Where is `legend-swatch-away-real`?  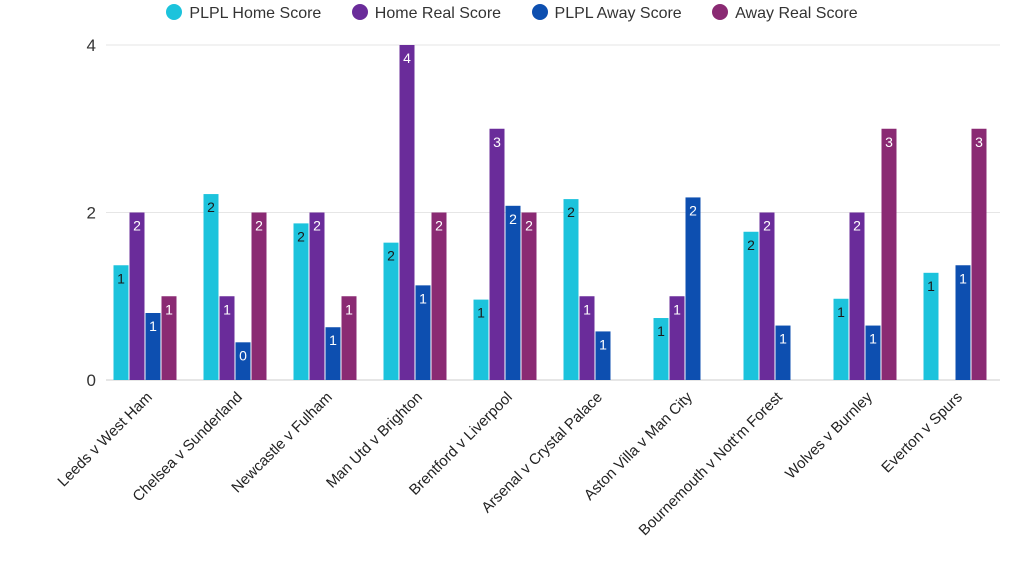 legend-swatch-away-real is located at coordinates (720, 12).